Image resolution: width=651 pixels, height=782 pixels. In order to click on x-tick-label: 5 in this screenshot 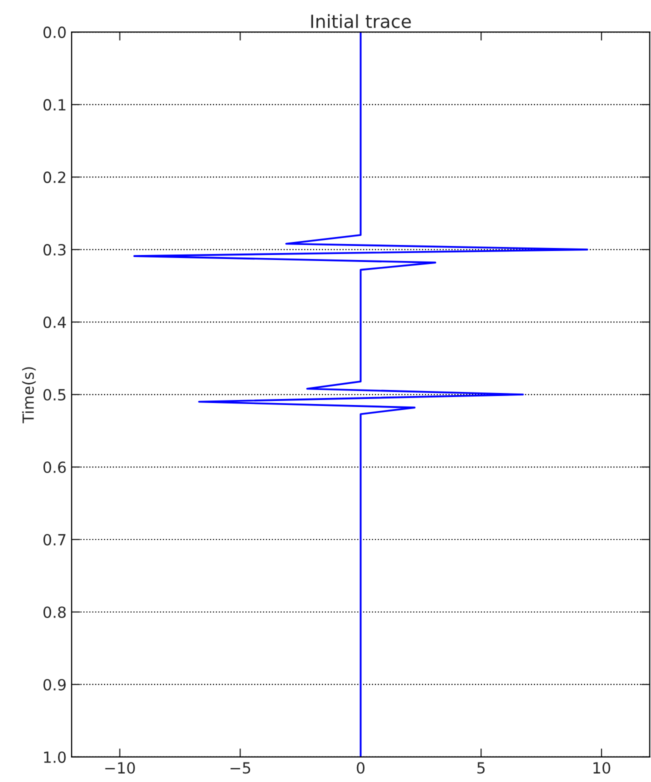, I will do `click(481, 768)`.